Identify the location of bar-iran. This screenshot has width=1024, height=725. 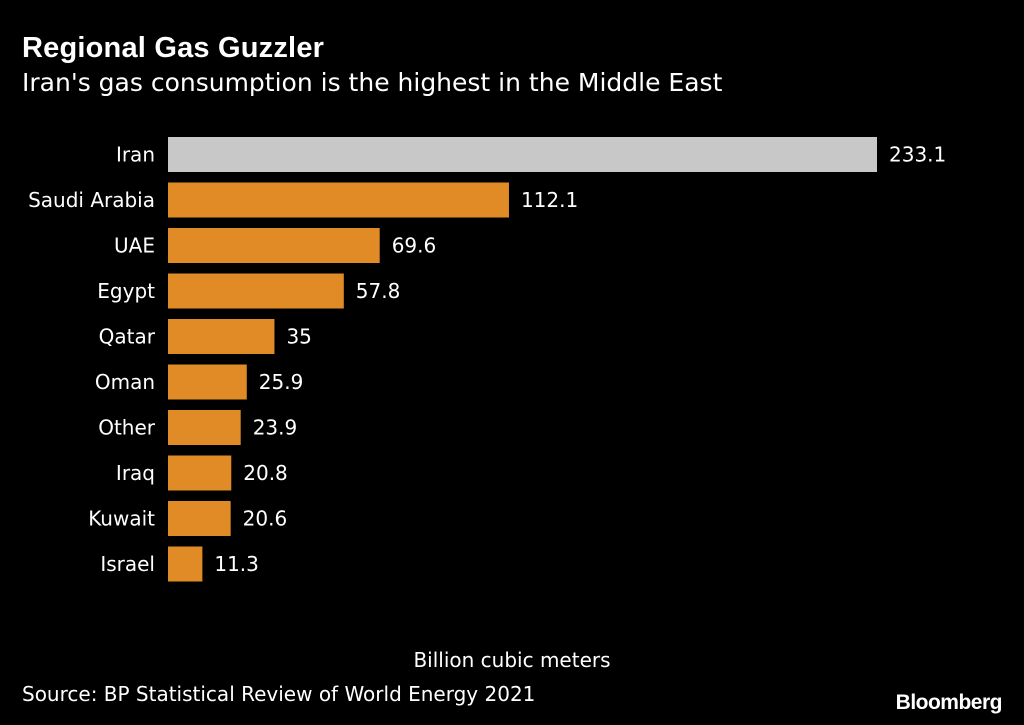
(522, 154).